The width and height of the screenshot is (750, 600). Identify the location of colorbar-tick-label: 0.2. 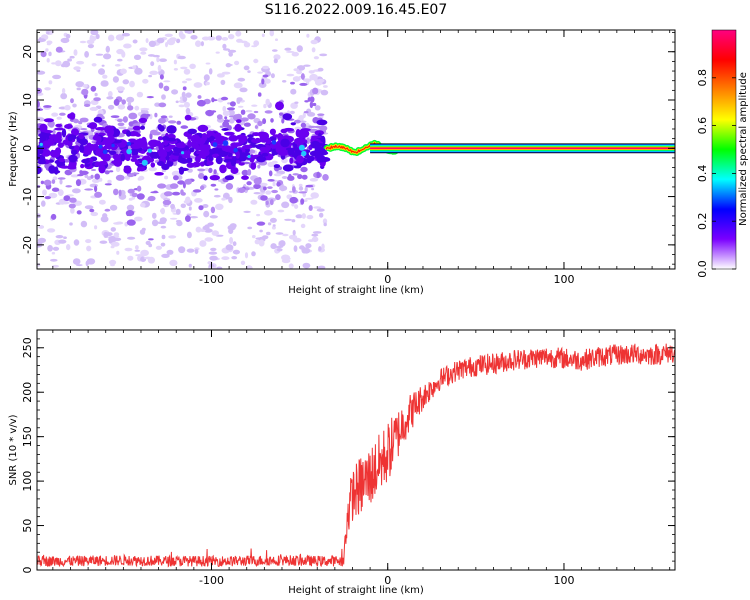
(702, 221).